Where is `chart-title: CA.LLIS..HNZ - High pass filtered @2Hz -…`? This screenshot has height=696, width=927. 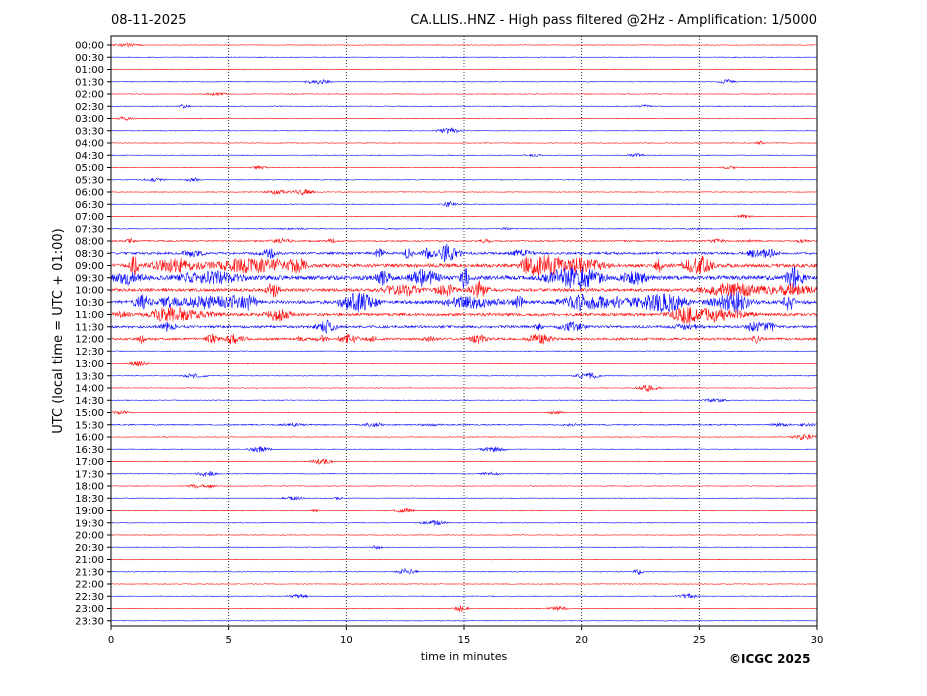 chart-title: CA.LLIS..HNZ - High pass filtered @2Hz -… is located at coordinates (613, 20).